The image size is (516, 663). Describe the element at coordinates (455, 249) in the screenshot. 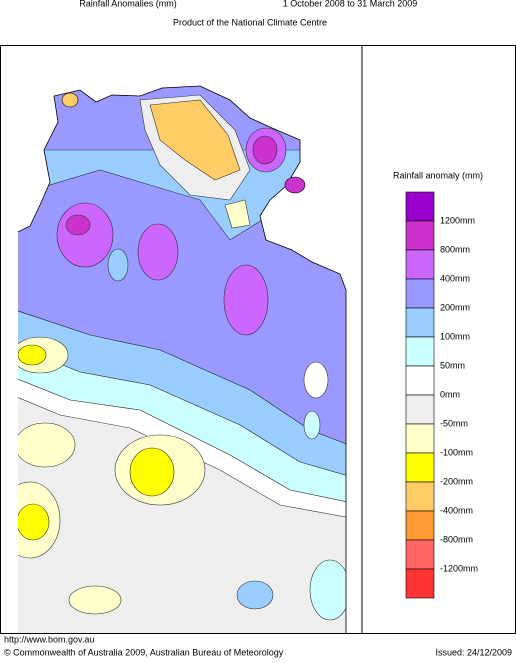

I see `legend-label: 800mm` at that location.